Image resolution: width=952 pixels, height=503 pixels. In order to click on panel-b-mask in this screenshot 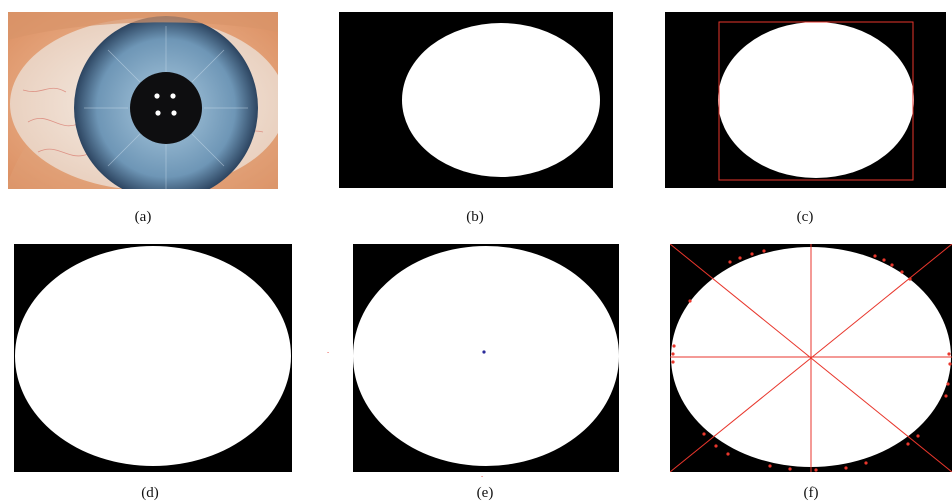, I will do `click(476, 100)`.